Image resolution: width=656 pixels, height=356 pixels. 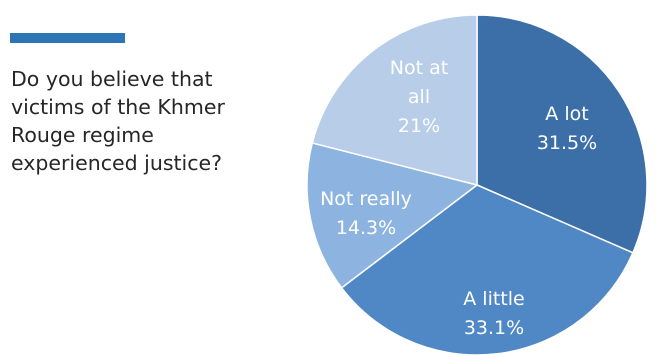 I want to click on pie-label-not-at-all: Not at all 21%, so click(x=419, y=97).